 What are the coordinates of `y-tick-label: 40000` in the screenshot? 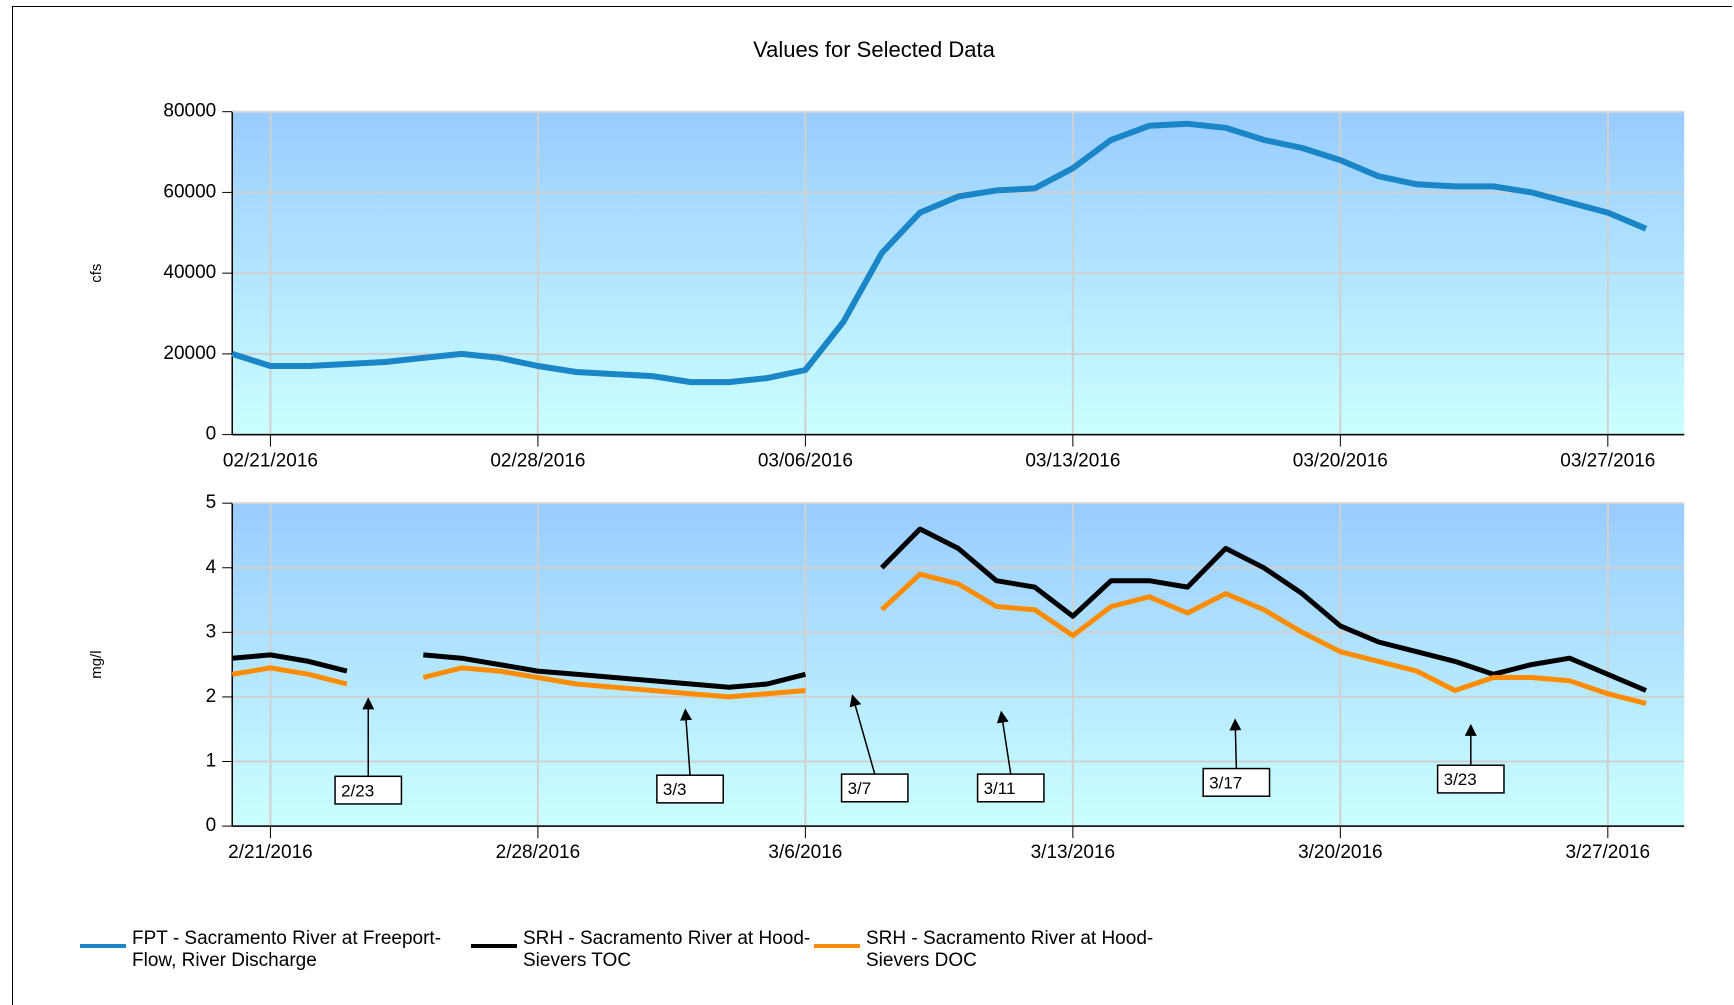 It's located at (189, 272).